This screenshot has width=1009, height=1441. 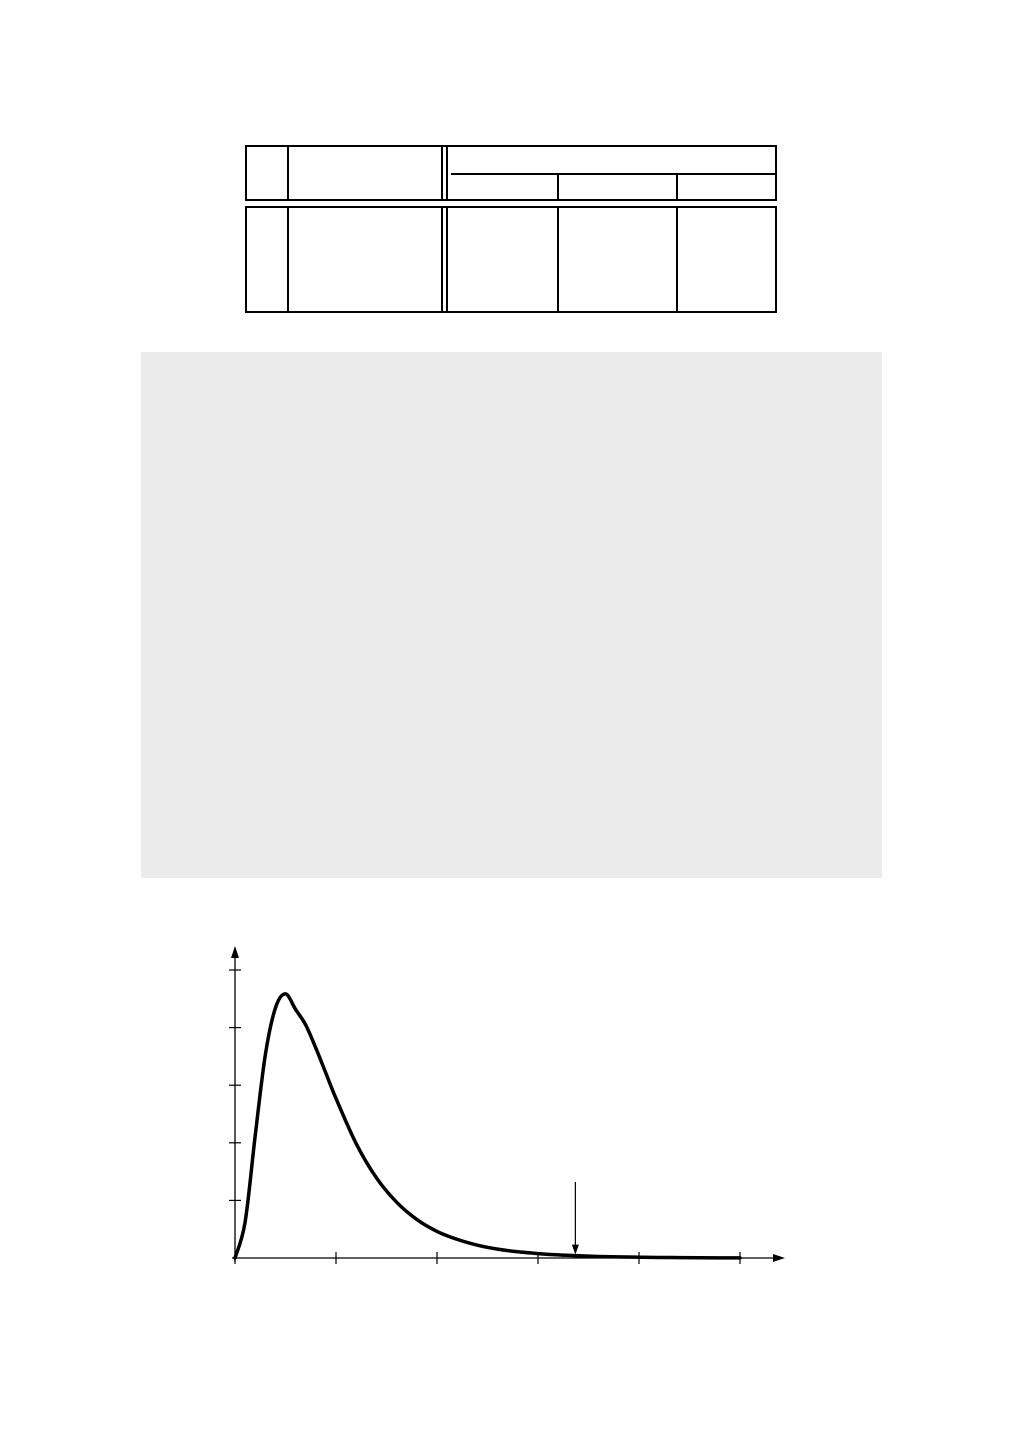 What do you see at coordinates (575, 1249) in the screenshot?
I see `annotation-arrow-head` at bounding box center [575, 1249].